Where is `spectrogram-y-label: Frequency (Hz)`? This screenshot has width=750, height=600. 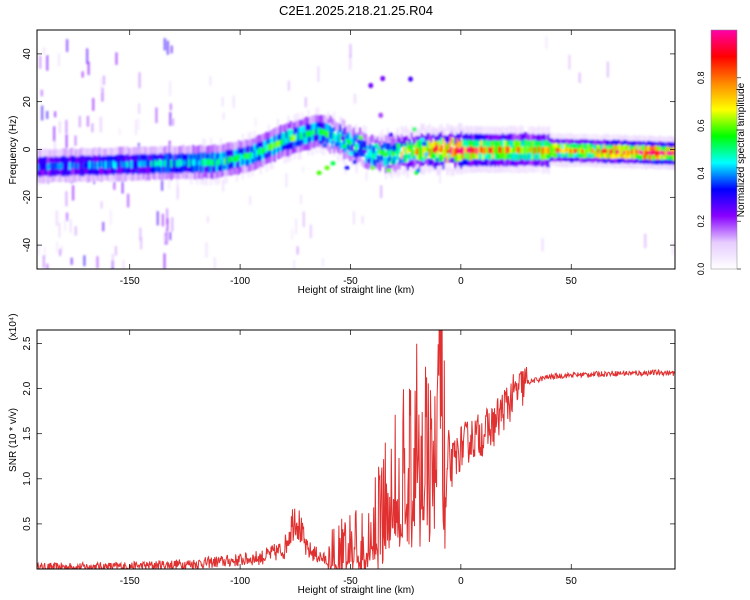 spectrogram-y-label: Frequency (Hz) is located at coordinates (13, 150).